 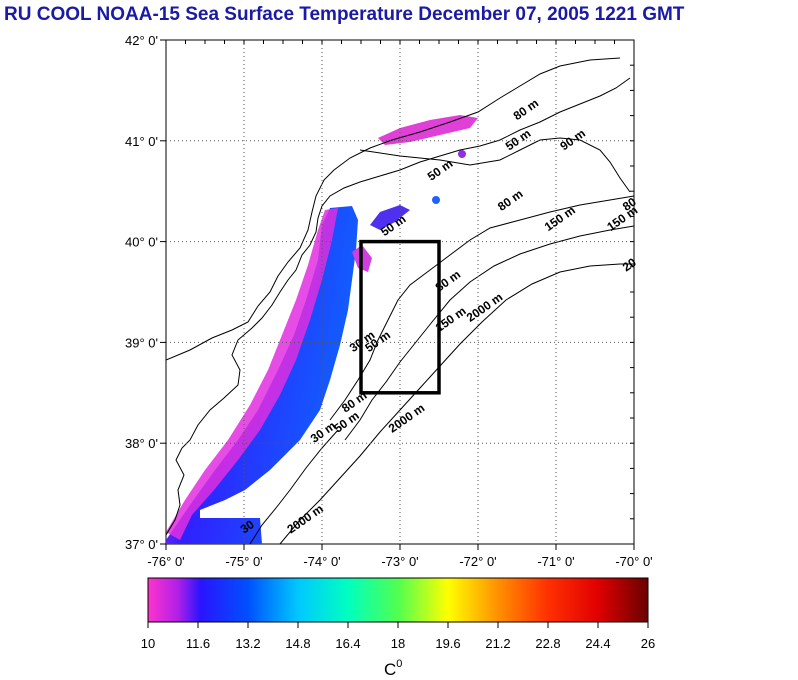 I want to click on y-tick-label: 42° 0', so click(x=141, y=40).